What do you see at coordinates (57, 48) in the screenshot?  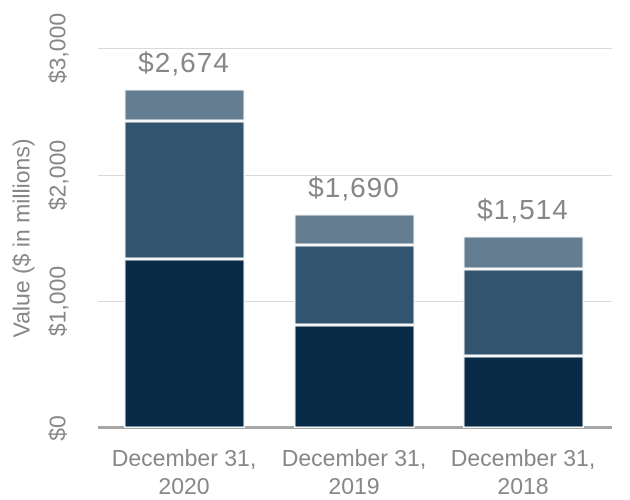 I see `y-tick-label: $3,000` at bounding box center [57, 48].